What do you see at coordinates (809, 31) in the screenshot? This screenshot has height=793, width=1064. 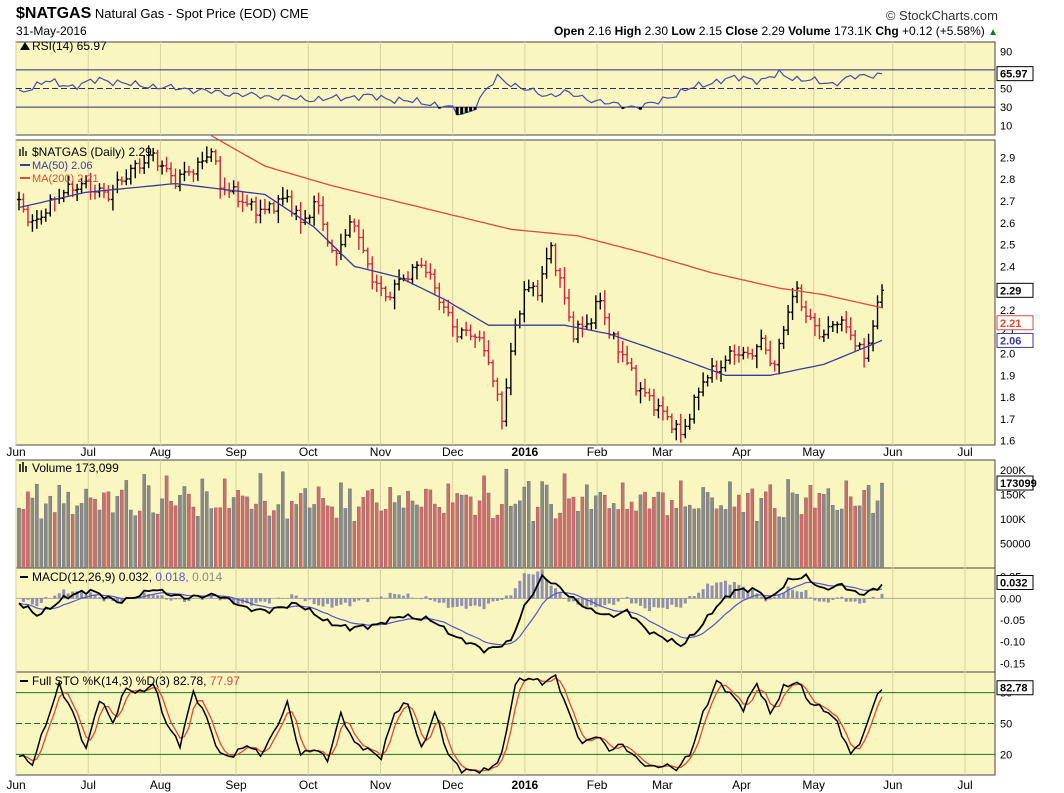 I see `volume-label: Volume` at bounding box center [809, 31].